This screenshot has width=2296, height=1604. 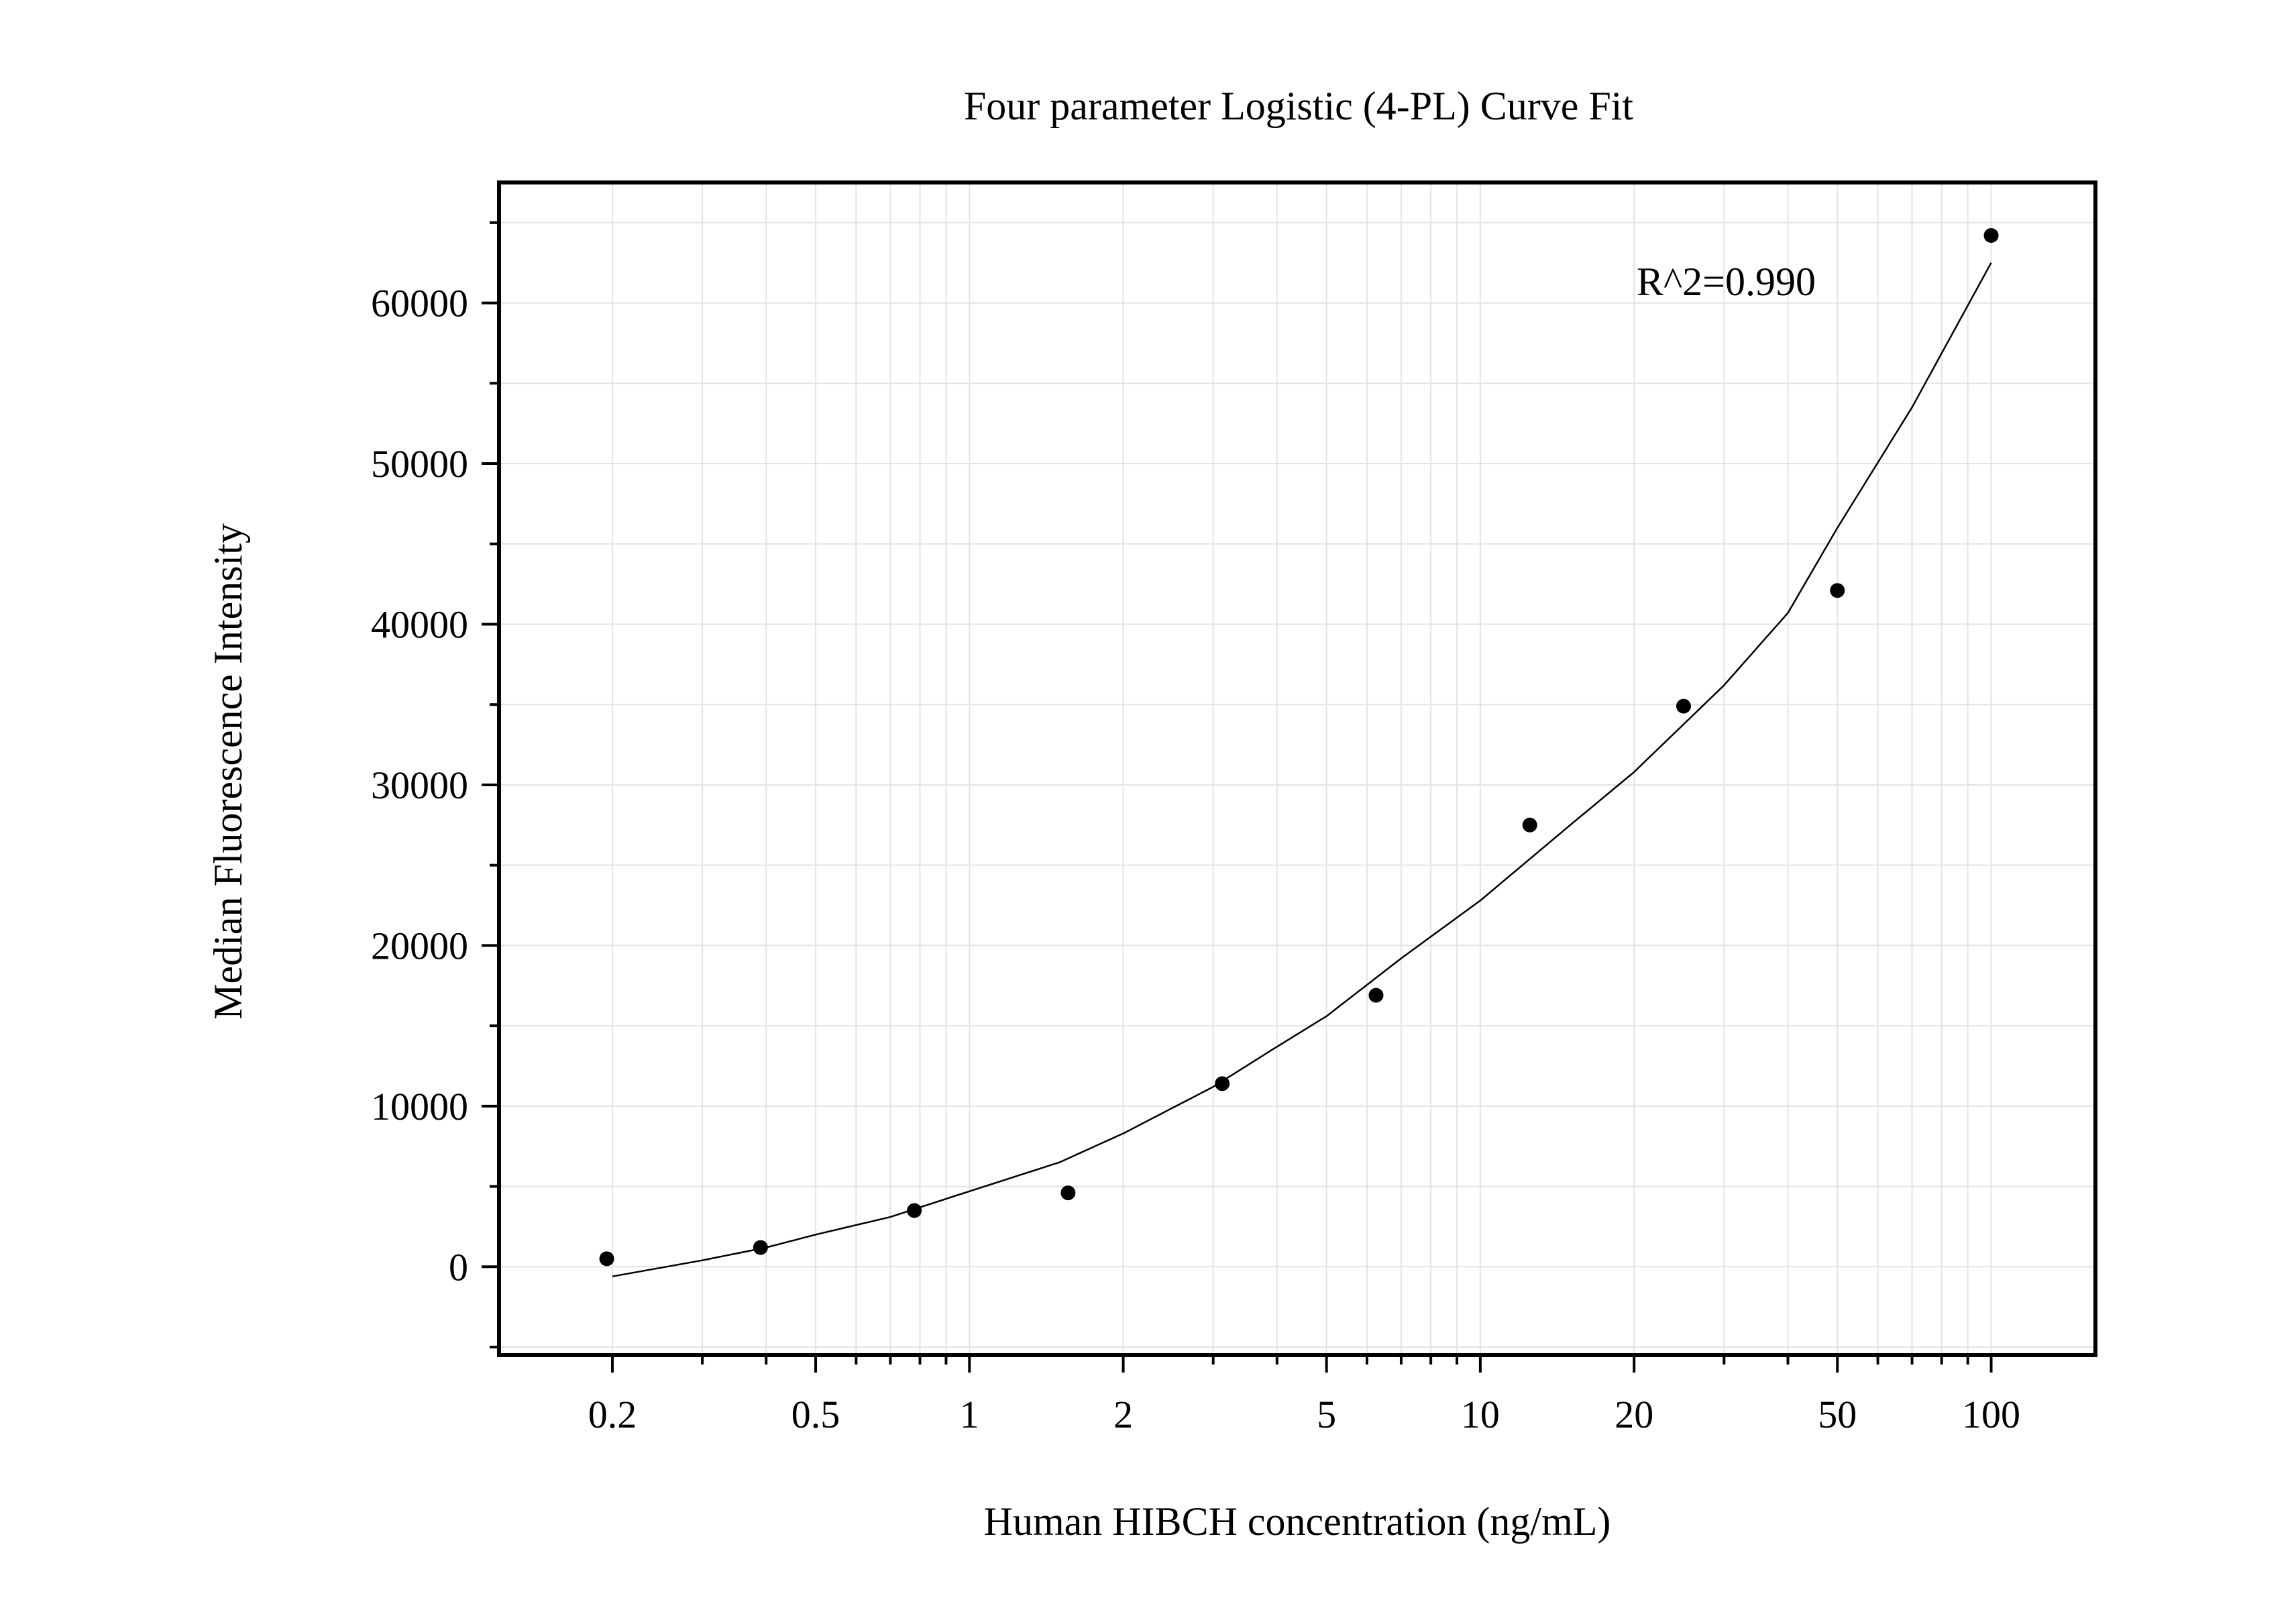 What do you see at coordinates (1298, 106) in the screenshot?
I see `chart-title: Four parameter Logistic (4-PL) Curve Fit` at bounding box center [1298, 106].